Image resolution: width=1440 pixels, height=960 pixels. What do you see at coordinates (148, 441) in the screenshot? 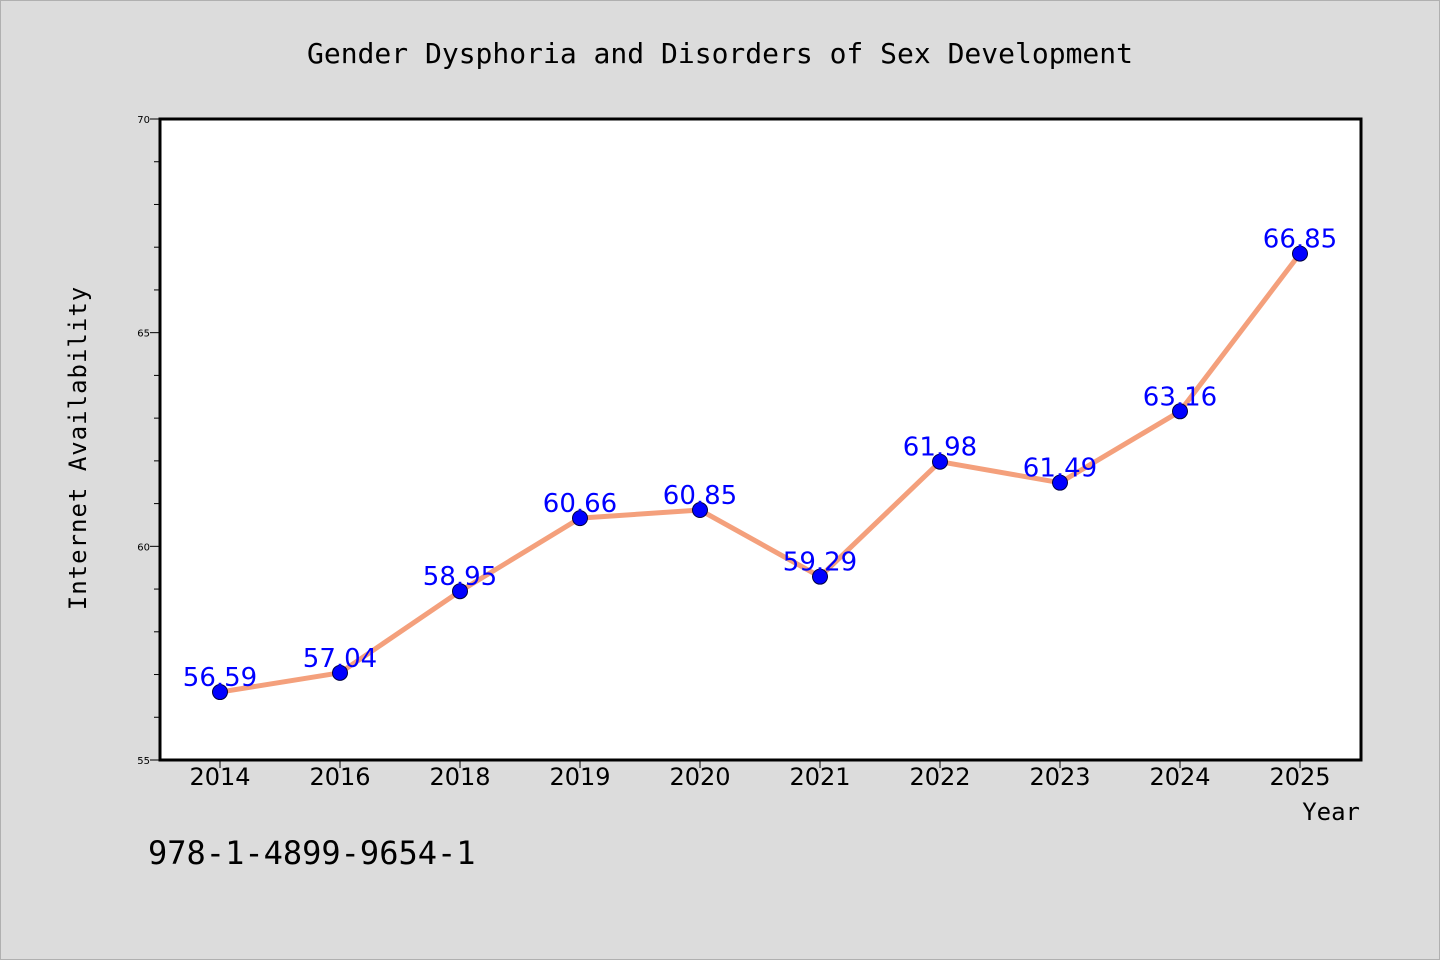
I see `y-axis: 55 60 65 70` at bounding box center [148, 441].